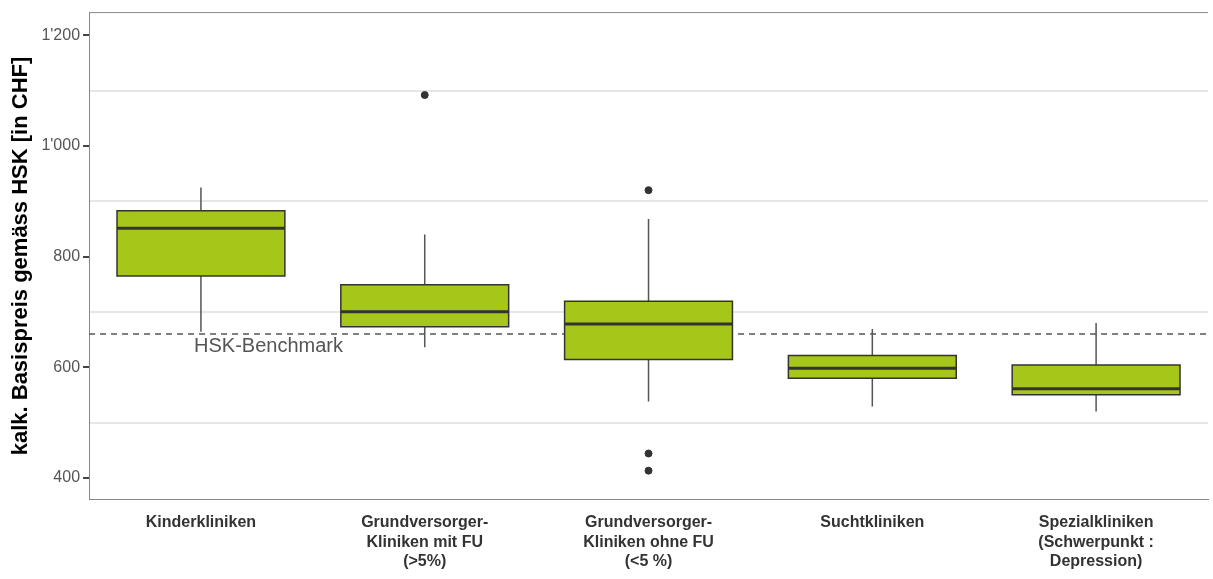 This screenshot has height=579, width=1213. Describe the element at coordinates (61, 34) in the screenshot. I see `y-tick-label: 1'200` at that location.